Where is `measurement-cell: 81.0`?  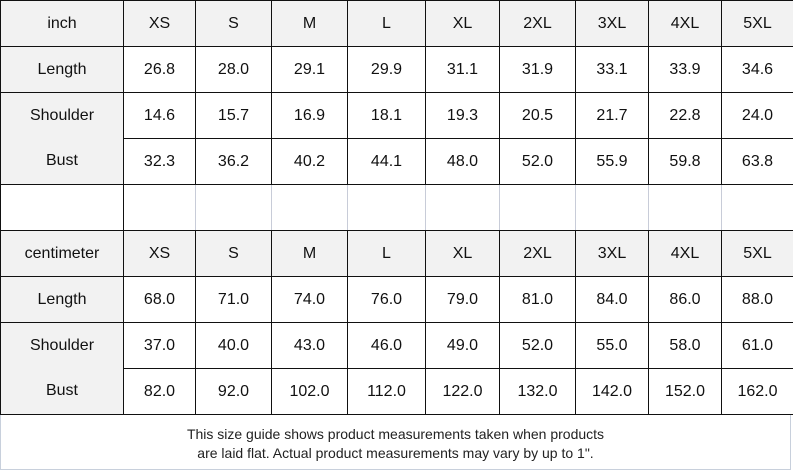 measurement-cell: 81.0 is located at coordinates (537, 299).